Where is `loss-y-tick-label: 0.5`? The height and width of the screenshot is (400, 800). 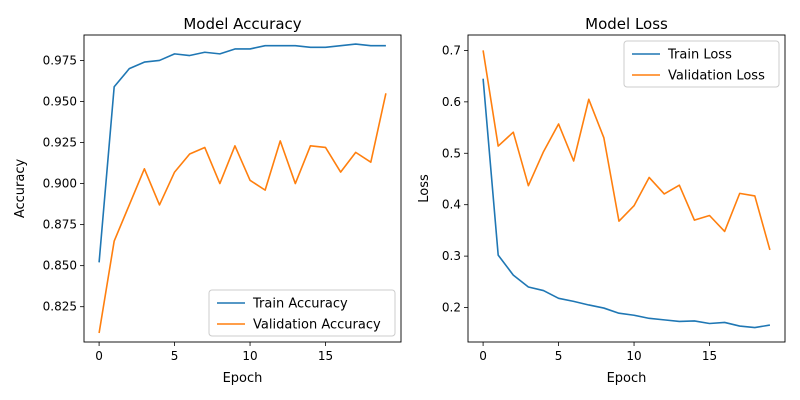 loss-y-tick-label: 0.5 is located at coordinates (451, 153).